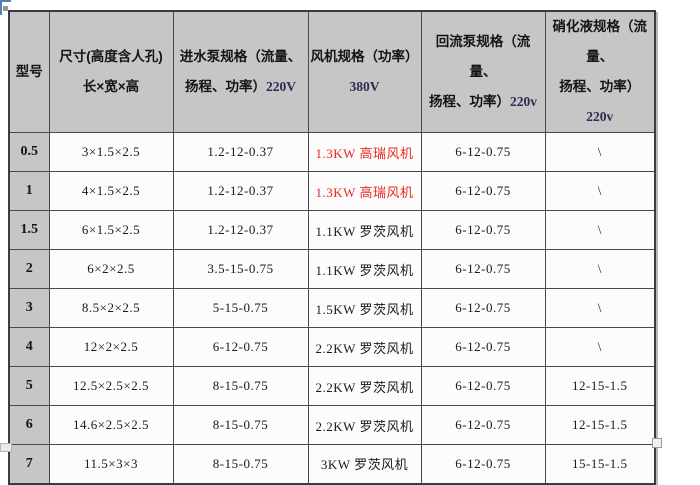 Image resolution: width=700 pixels, height=485 pixels. What do you see at coordinates (29, 308) in the screenshot?
I see `cell-model: 3` at bounding box center [29, 308].